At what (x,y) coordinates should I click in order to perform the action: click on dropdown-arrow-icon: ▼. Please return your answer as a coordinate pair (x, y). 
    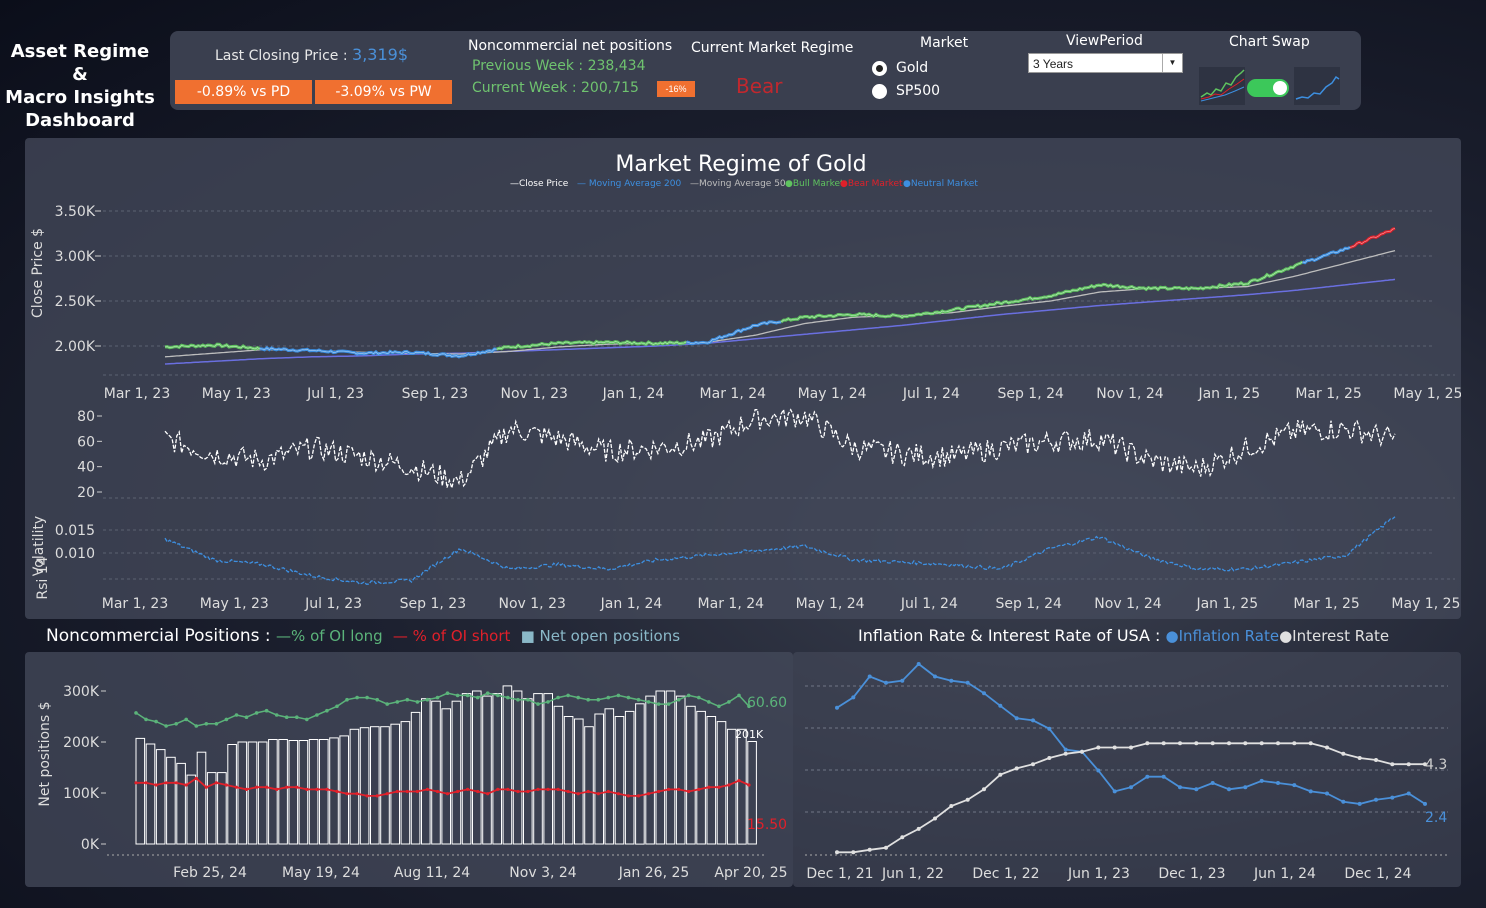
    Looking at the image, I should click on (1172, 63).